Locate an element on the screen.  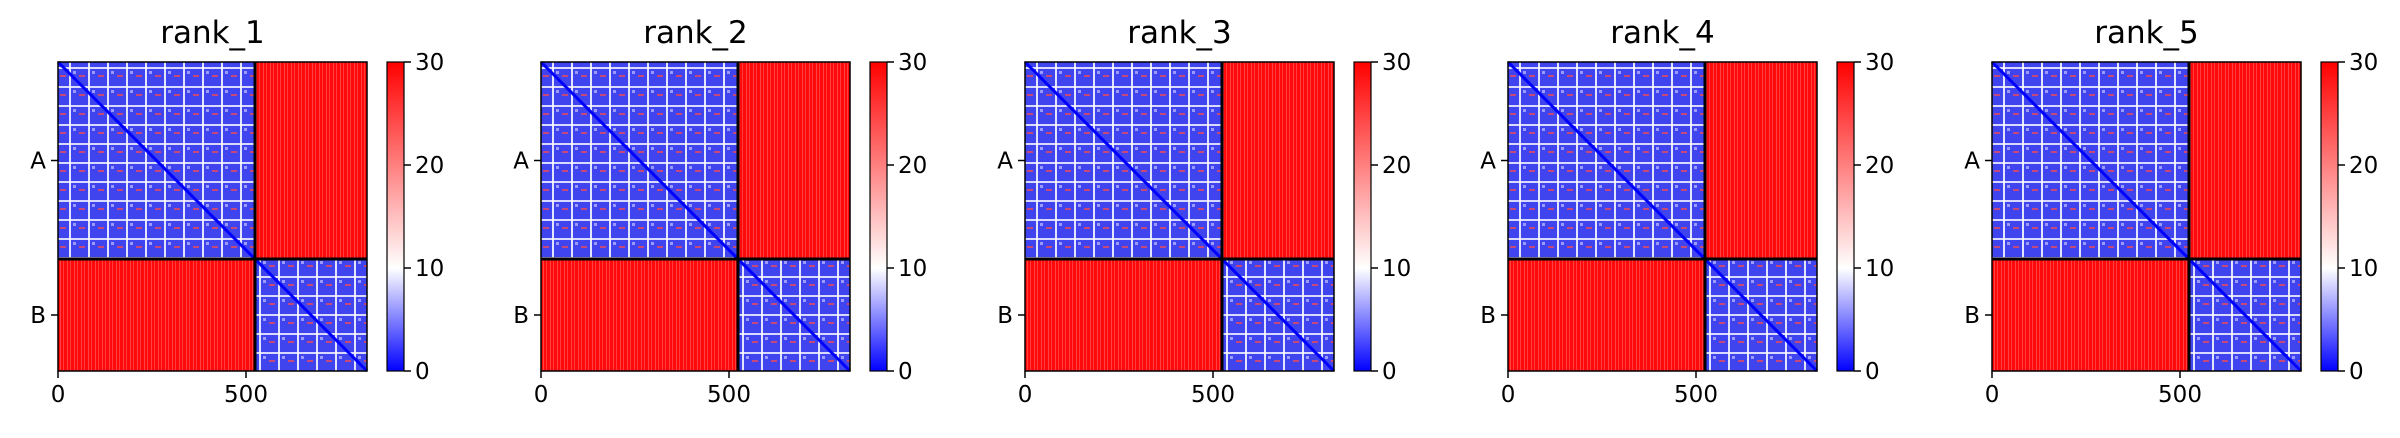
panel-title: rank_3 is located at coordinates (1179, 33).